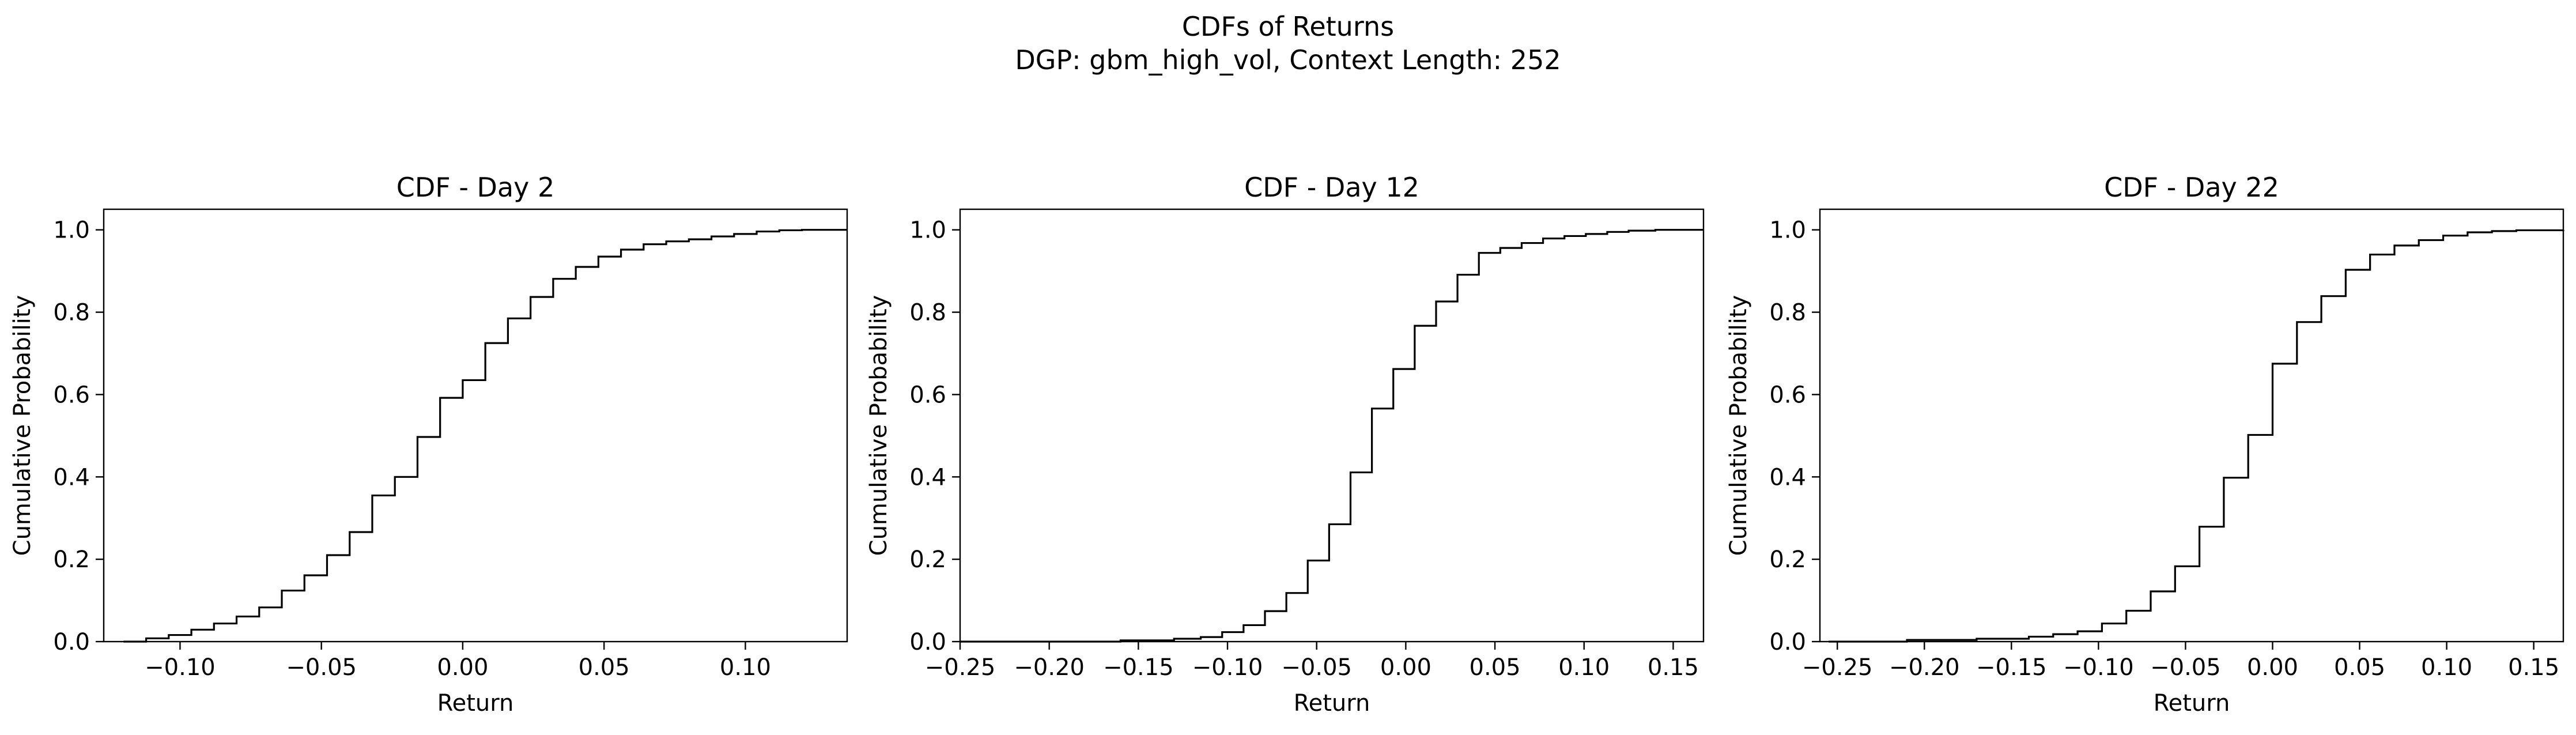 Image resolution: width=2576 pixels, height=735 pixels. Describe the element at coordinates (1288, 60) in the screenshot. I see `figure-subtitle: DGP: gbm_high_vol, Context Length: 252` at that location.